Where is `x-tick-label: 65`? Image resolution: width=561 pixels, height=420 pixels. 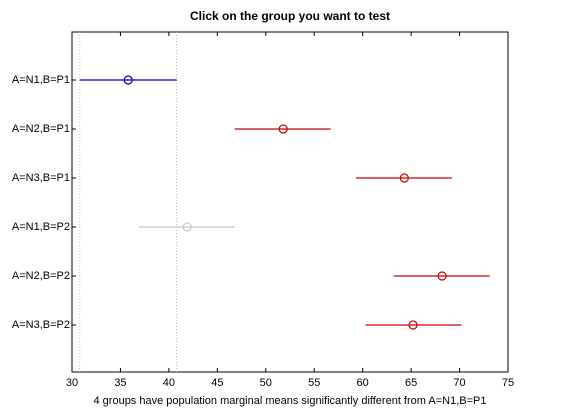
x-tick-label: 65 is located at coordinates (411, 383).